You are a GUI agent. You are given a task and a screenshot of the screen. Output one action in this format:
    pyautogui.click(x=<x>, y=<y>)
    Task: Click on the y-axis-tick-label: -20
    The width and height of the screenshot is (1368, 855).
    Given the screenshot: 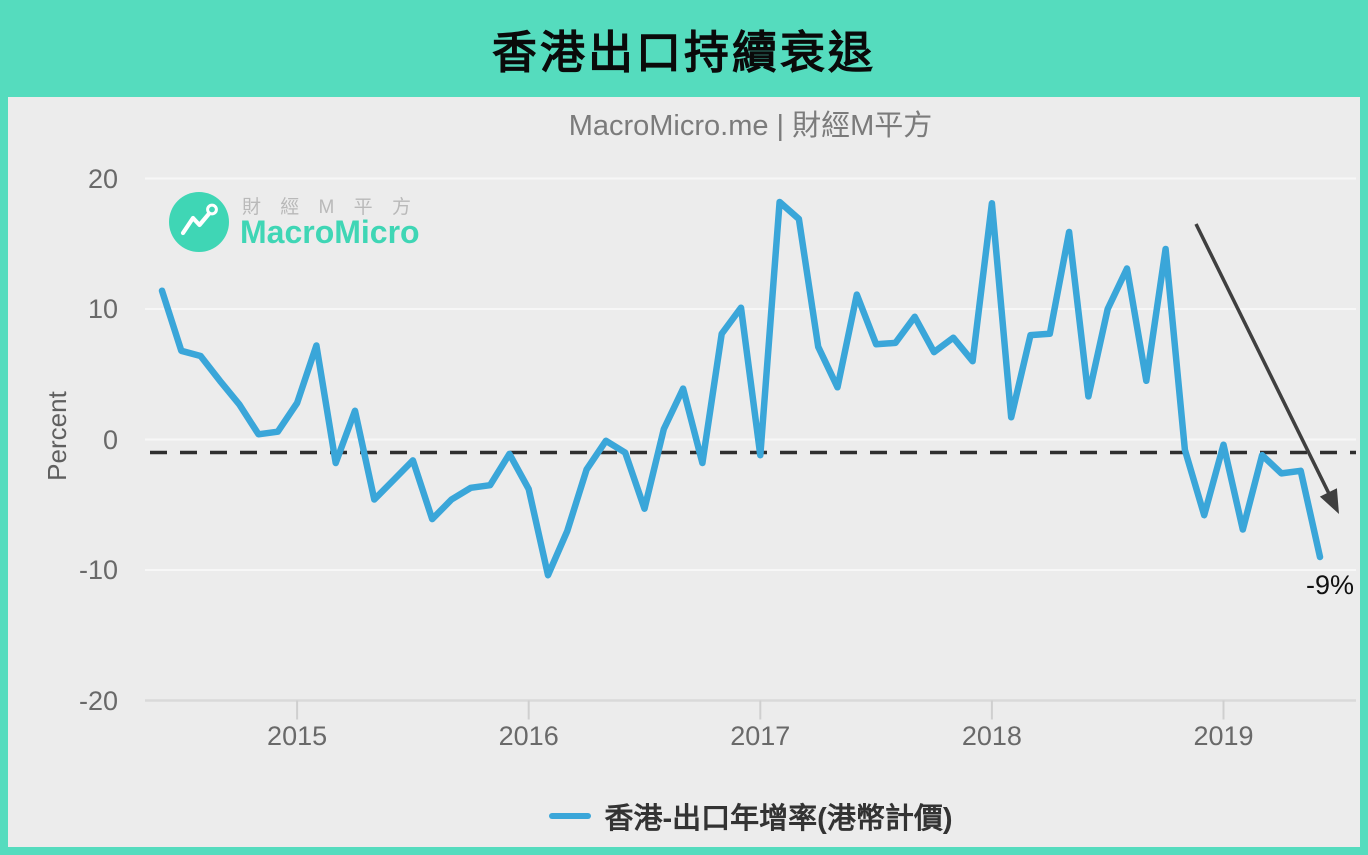 What is the action you would take?
    pyautogui.click(x=98, y=700)
    